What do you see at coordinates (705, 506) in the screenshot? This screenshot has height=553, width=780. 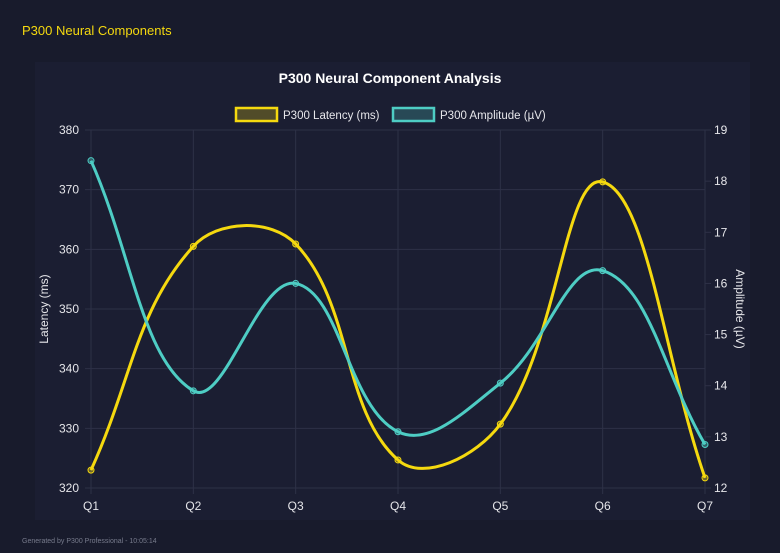 I see `x-tick-label: Q7` at bounding box center [705, 506].